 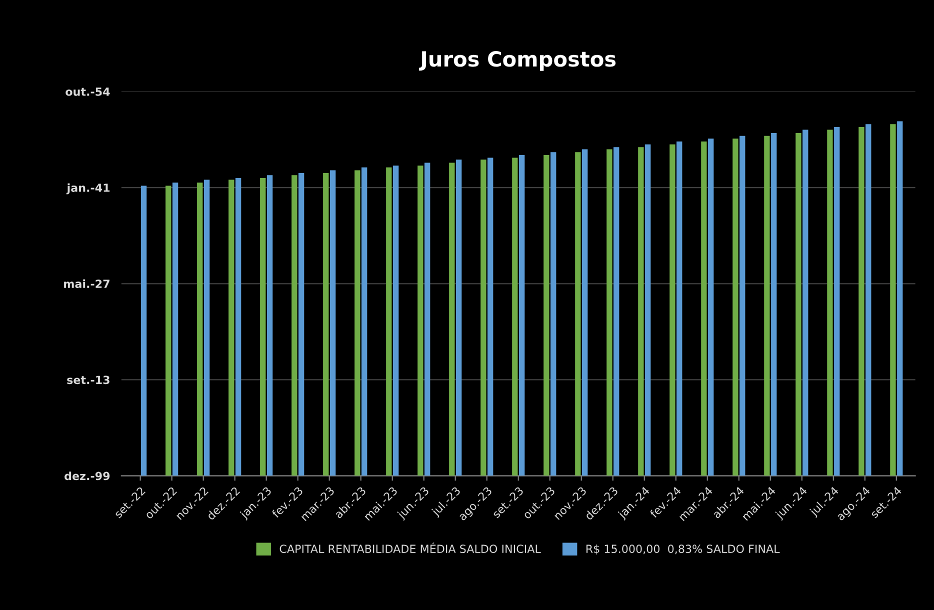 I want to click on chart-title: Juros Compostos, so click(x=517, y=61).